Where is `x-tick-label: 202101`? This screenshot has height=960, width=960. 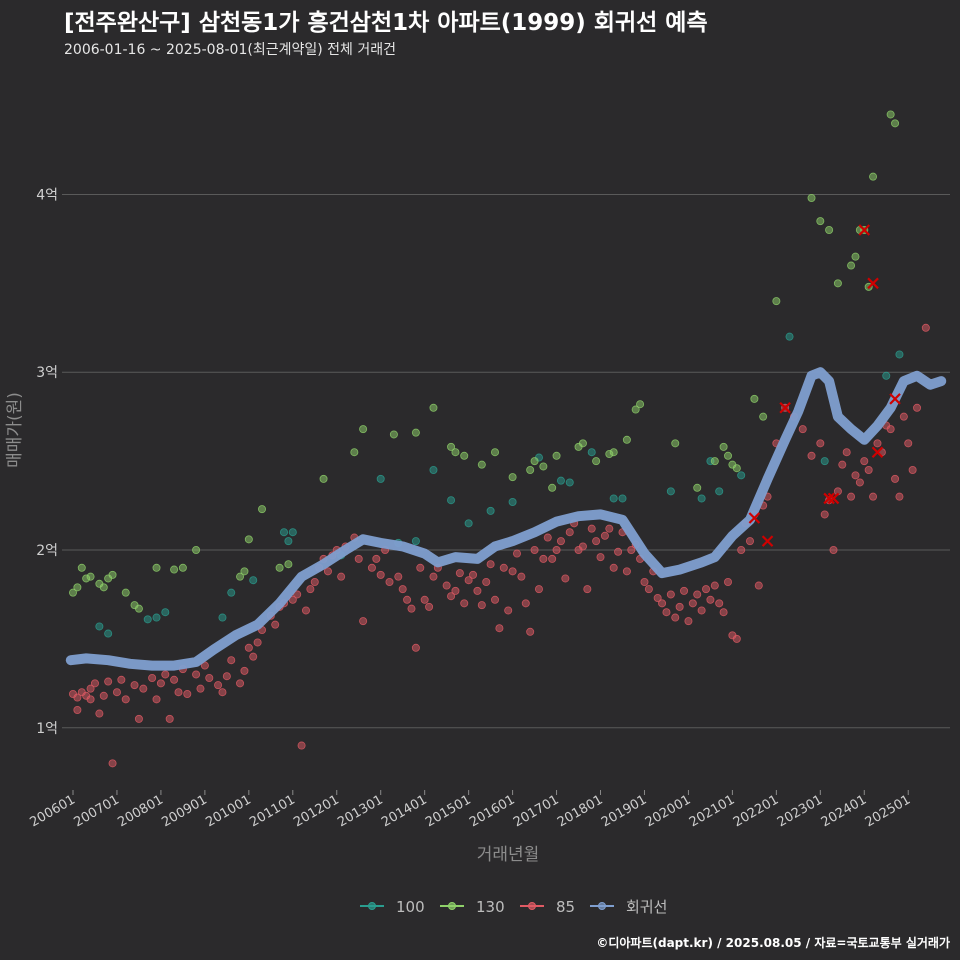
x-tick-label: 202101 is located at coordinates (712, 811).